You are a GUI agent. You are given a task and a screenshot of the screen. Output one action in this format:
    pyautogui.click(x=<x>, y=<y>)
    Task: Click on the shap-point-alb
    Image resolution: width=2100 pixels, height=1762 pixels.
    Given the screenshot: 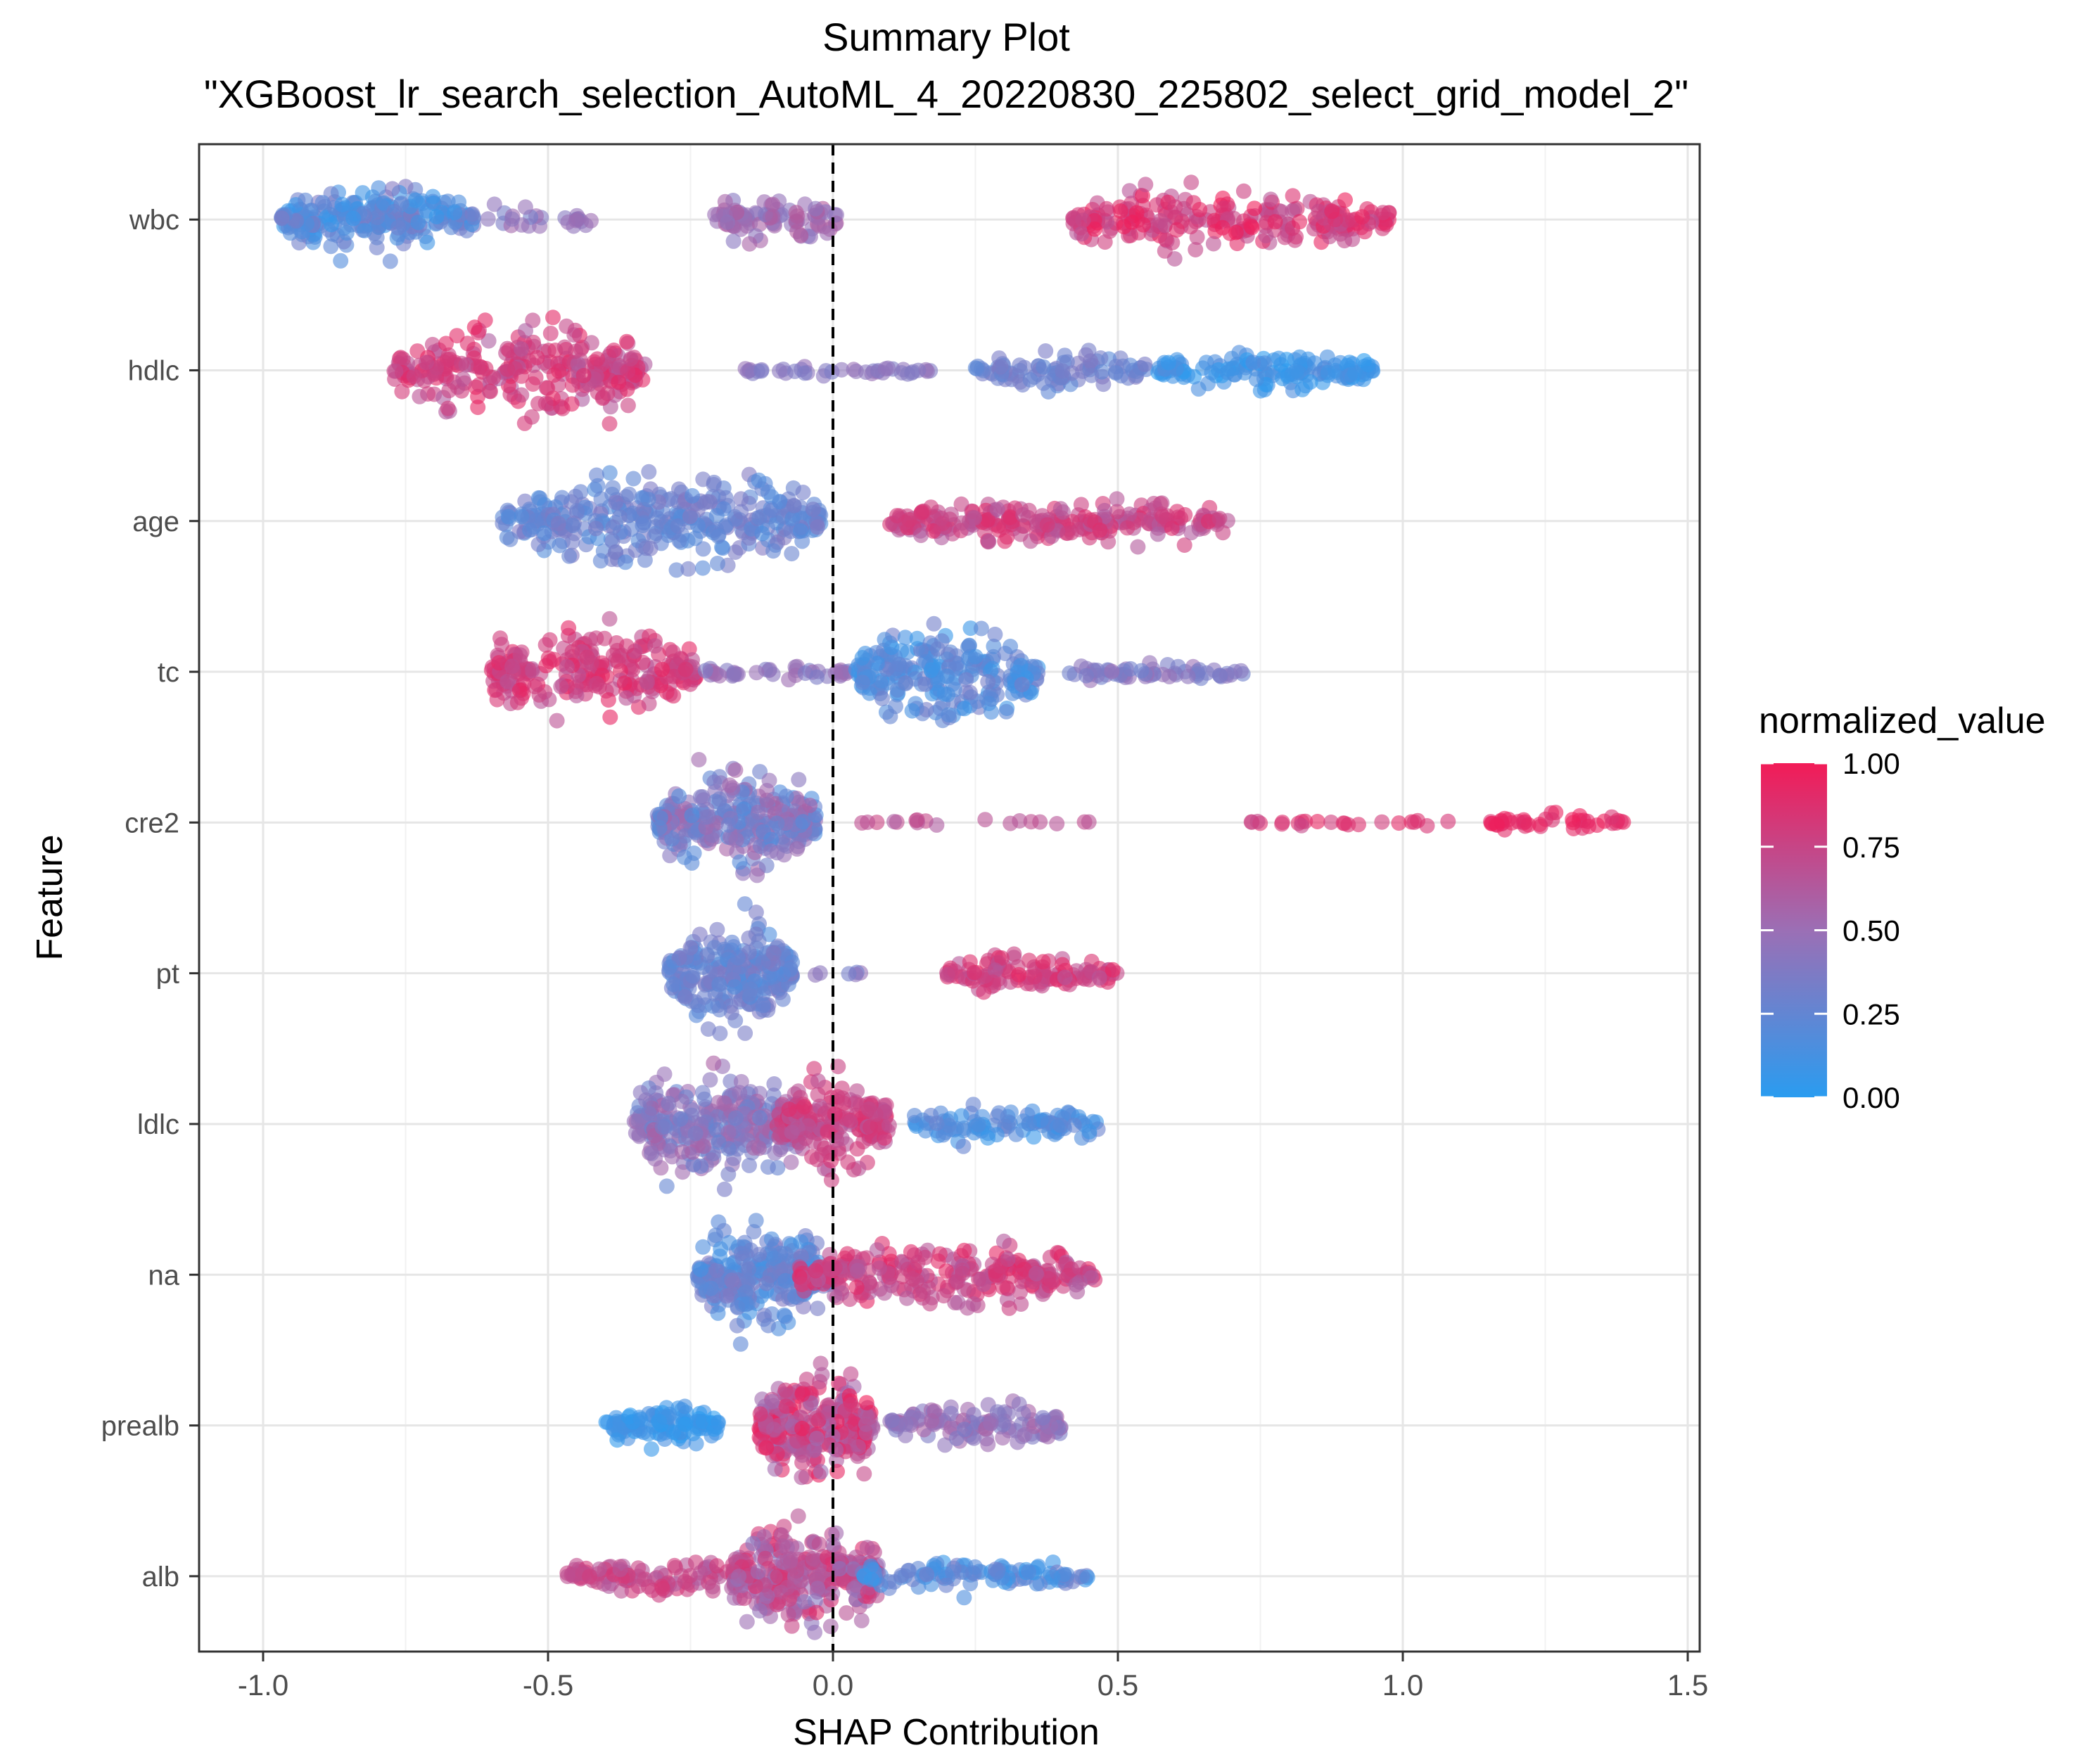 What is the action you would take?
    pyautogui.click(x=712, y=1587)
    